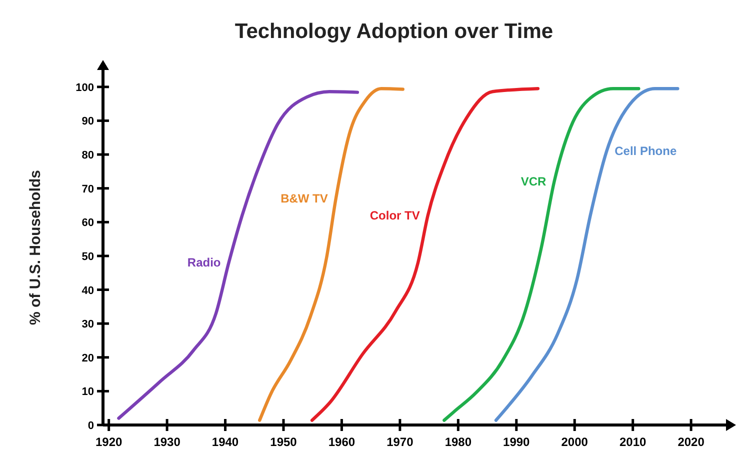  What do you see at coordinates (516, 442) in the screenshot?
I see `x-tick-label: 1990` at bounding box center [516, 442].